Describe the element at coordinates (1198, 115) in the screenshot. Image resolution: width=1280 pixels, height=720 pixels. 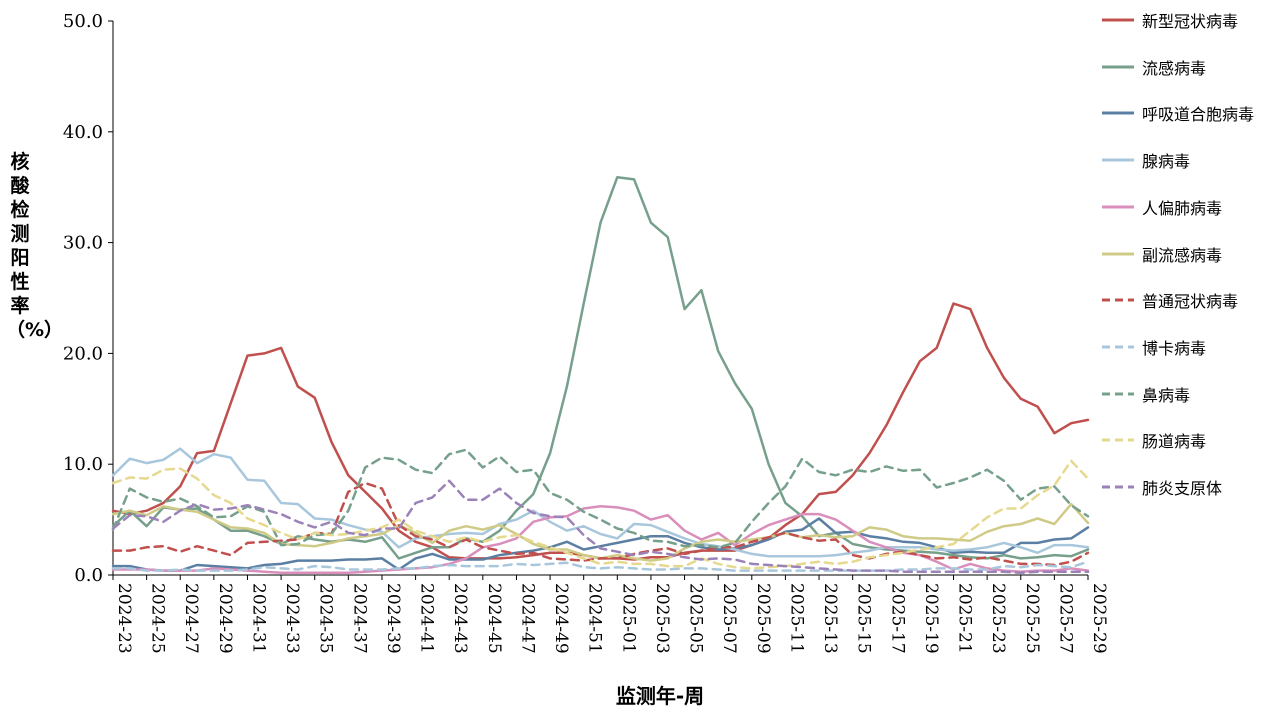
I see `legend-label: 呼吸道合胞病毒` at that location.